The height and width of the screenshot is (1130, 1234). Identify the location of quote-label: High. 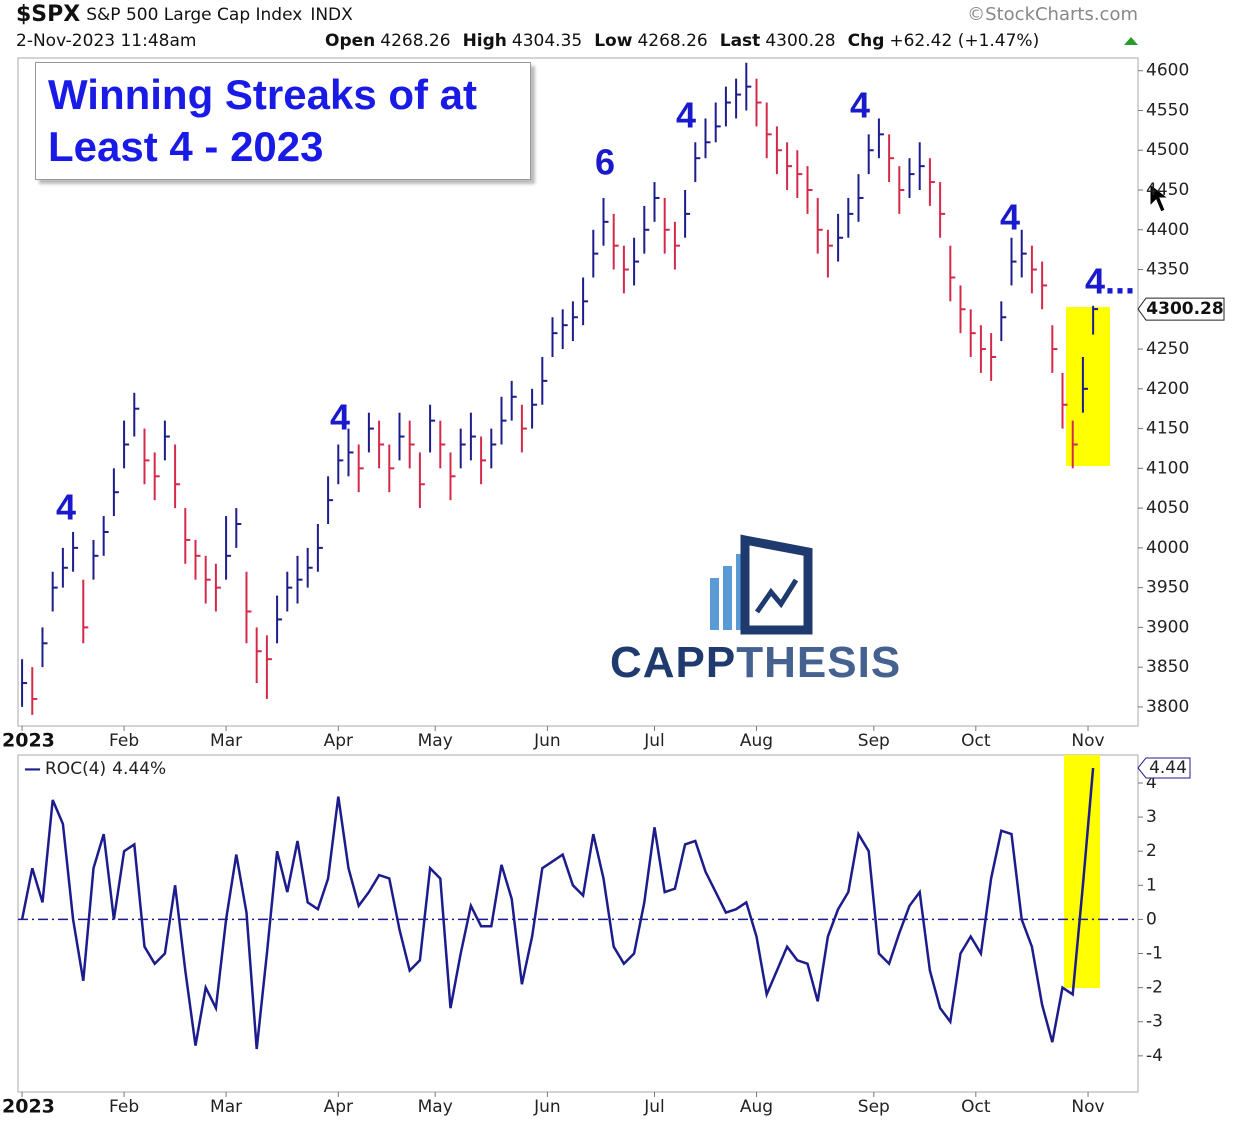
(485, 41).